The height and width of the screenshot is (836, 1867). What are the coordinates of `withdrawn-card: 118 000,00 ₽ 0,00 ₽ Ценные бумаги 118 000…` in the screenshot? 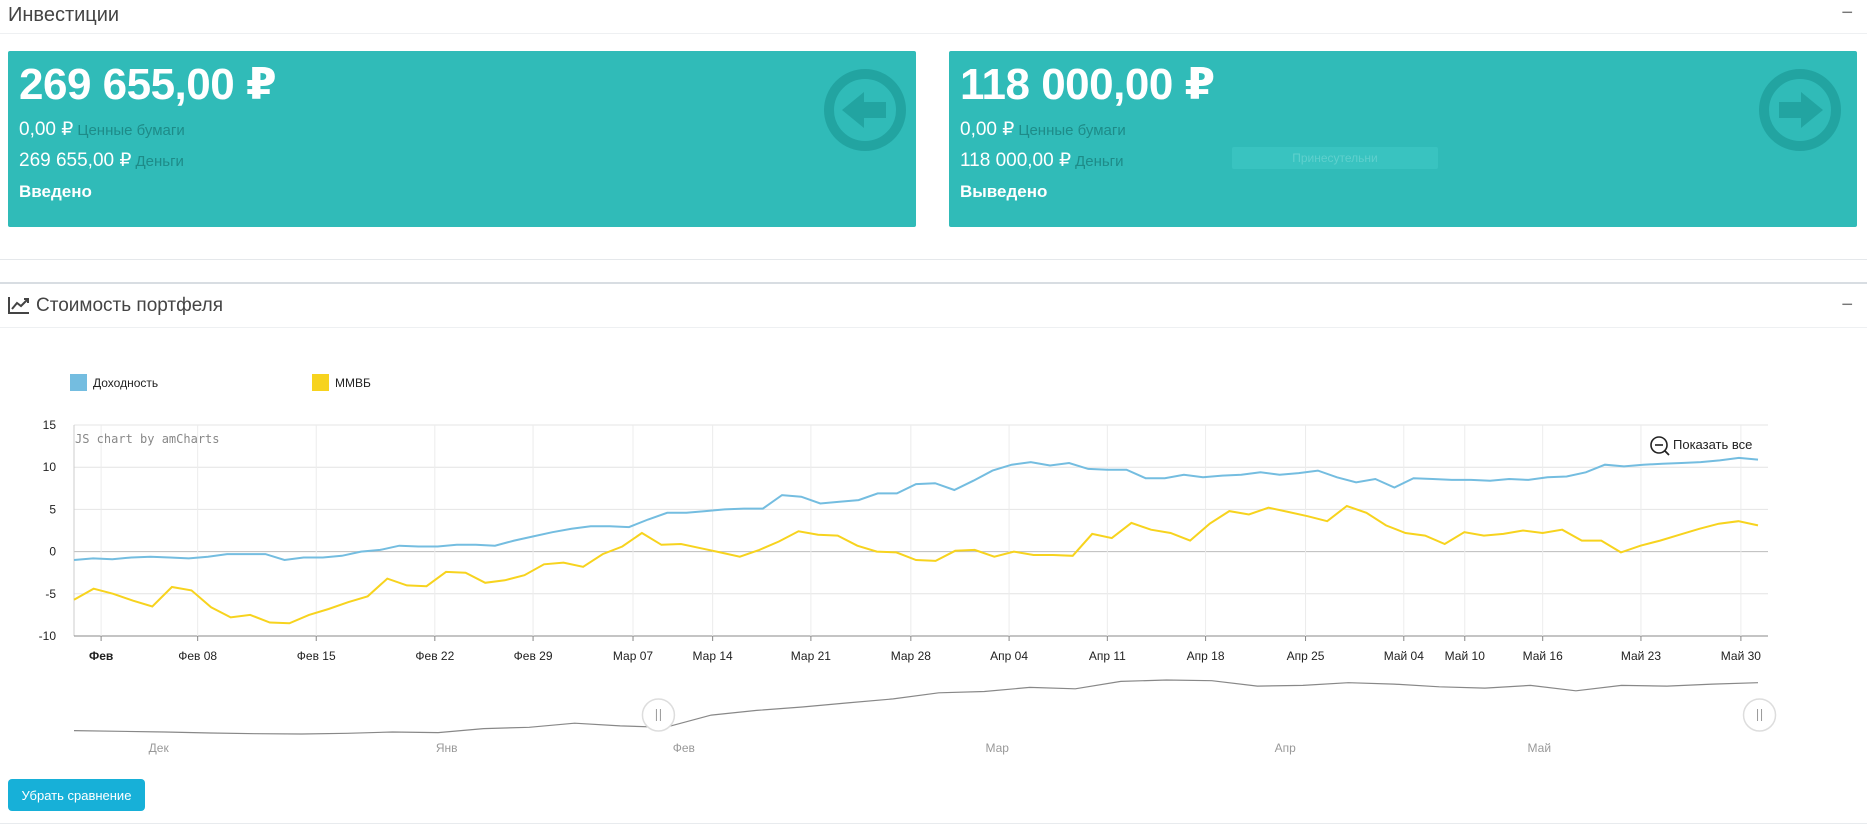 It's located at (1403, 139).